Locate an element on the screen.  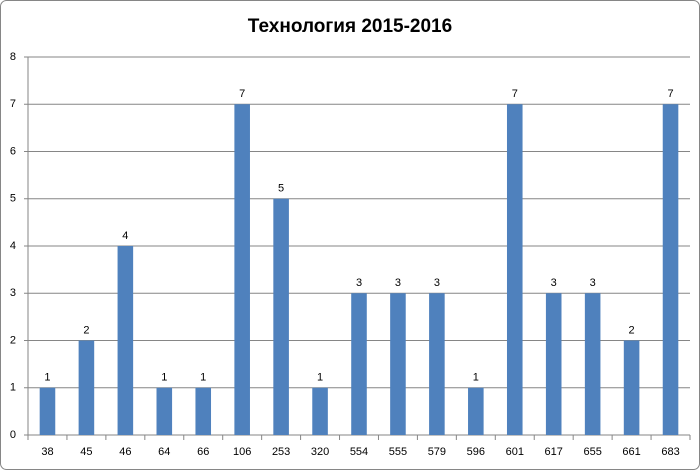
x-tick-label: 601 is located at coordinates (515, 452).